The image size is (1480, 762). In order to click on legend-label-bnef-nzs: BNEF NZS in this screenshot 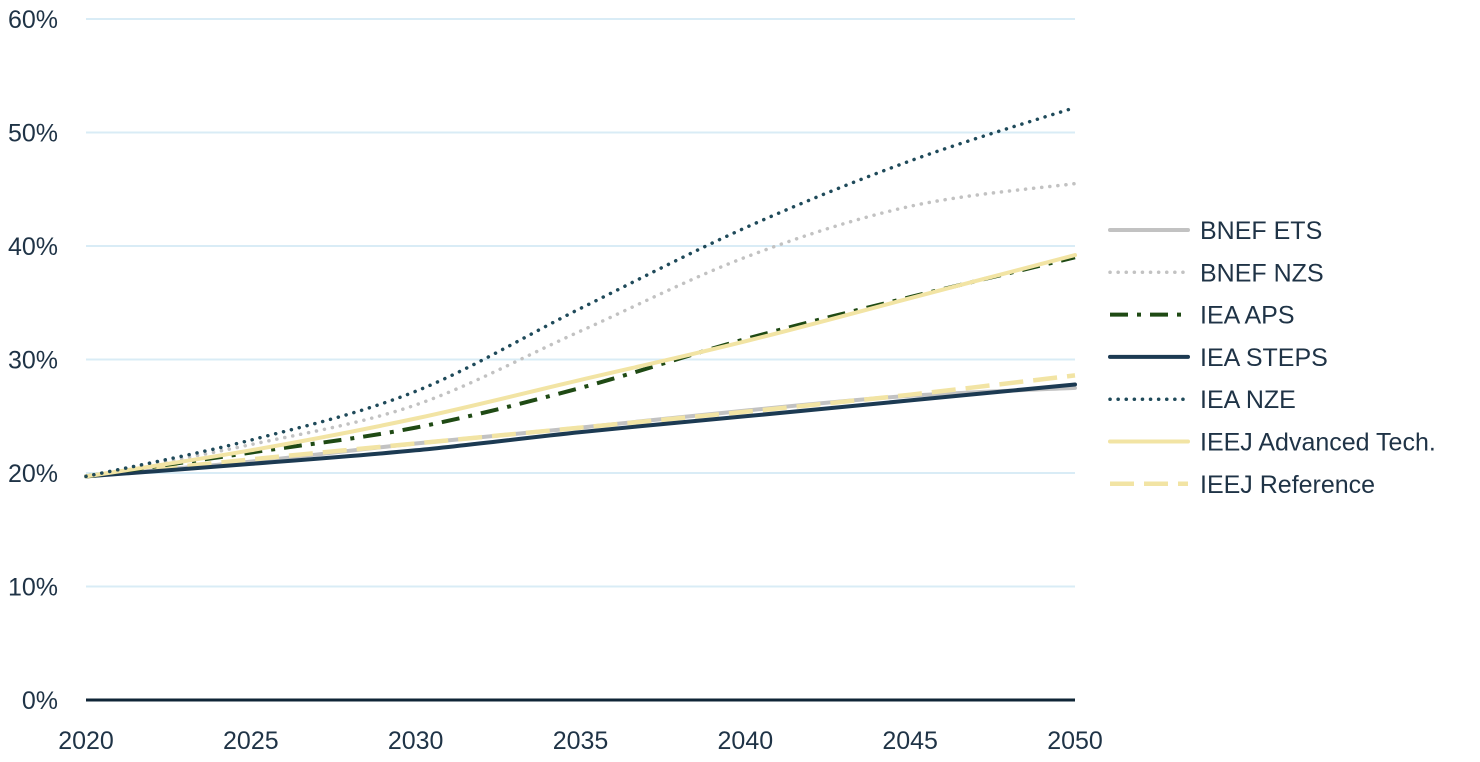, I will do `click(1262, 273)`.